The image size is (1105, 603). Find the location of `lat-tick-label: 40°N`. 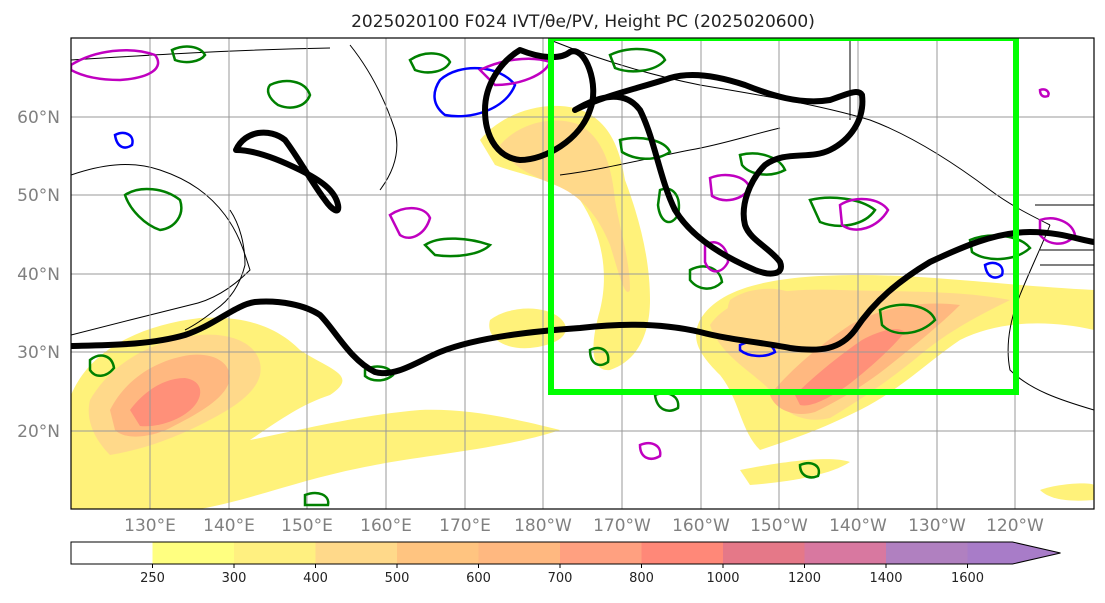

lat-tick-label: 40°N is located at coordinates (38, 275).